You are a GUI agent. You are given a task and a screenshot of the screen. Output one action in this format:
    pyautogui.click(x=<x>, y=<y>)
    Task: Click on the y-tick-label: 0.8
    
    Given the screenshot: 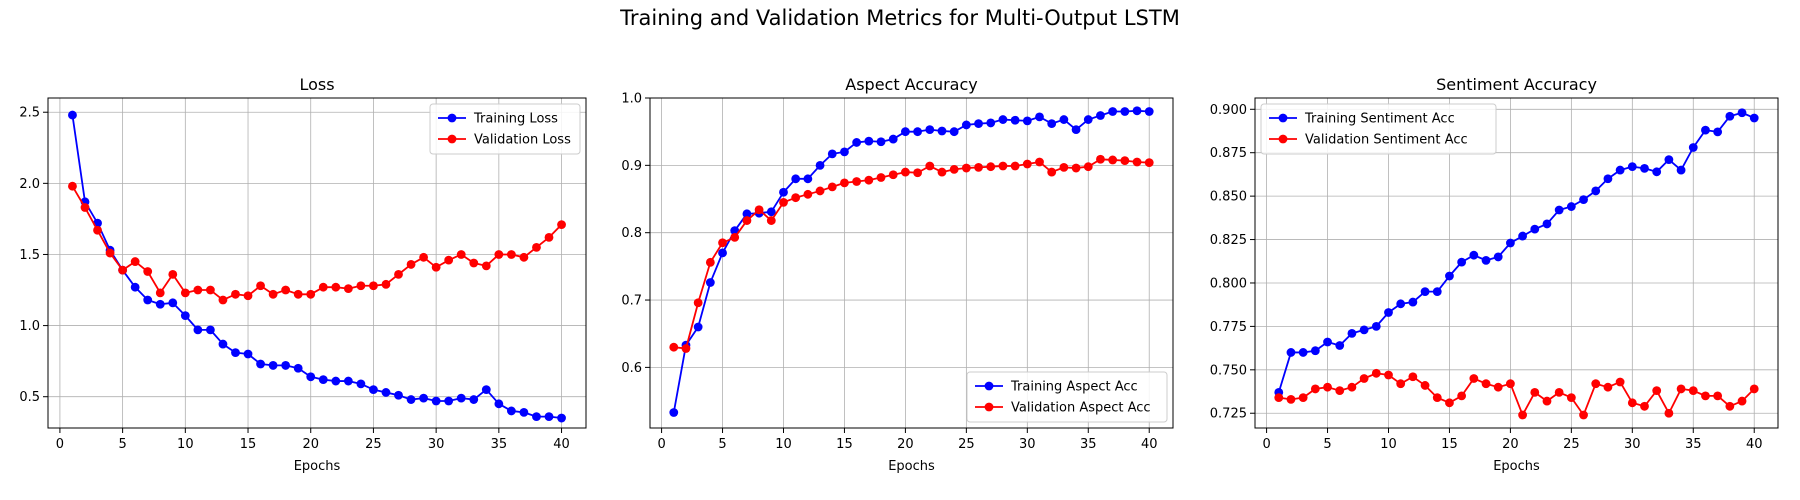 What is the action you would take?
    pyautogui.click(x=631, y=233)
    